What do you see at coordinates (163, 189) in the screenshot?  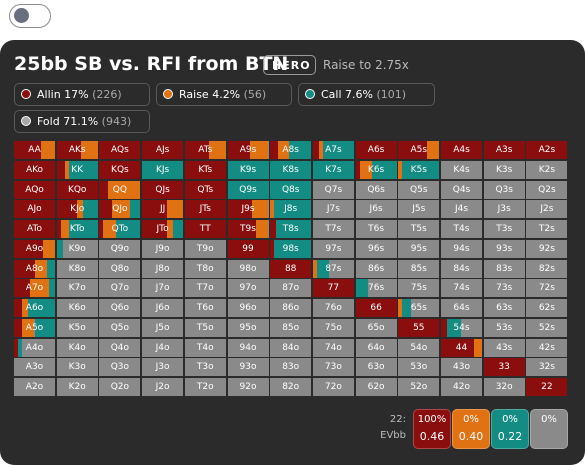 I see `hand-cell-QJs: QJs` at bounding box center [163, 189].